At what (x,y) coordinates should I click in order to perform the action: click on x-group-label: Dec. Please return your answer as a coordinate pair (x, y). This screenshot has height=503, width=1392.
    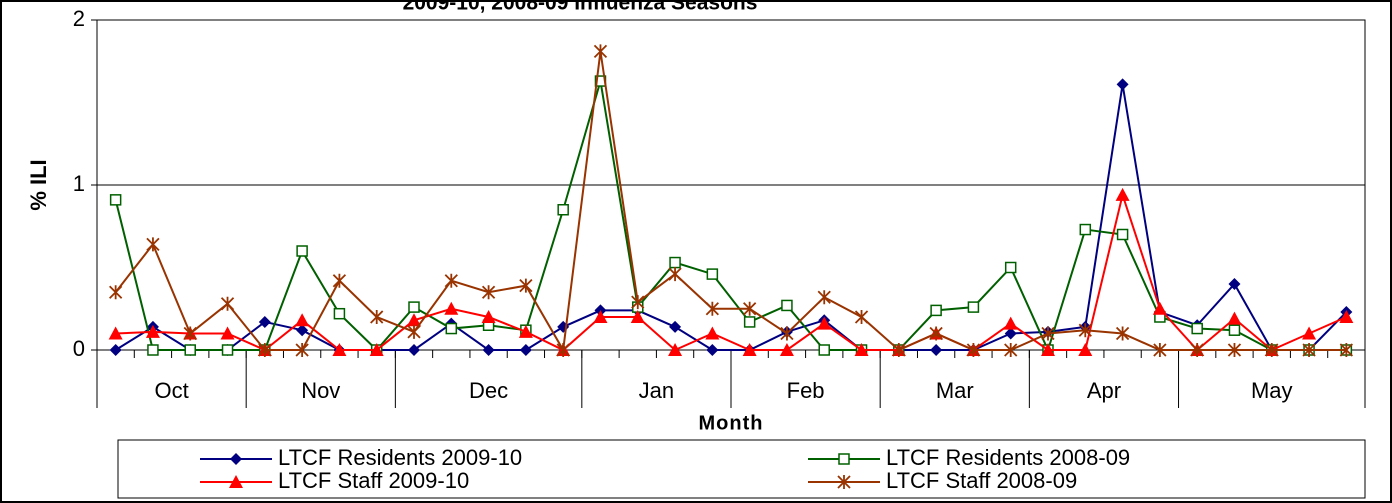
    Looking at the image, I should click on (488, 390).